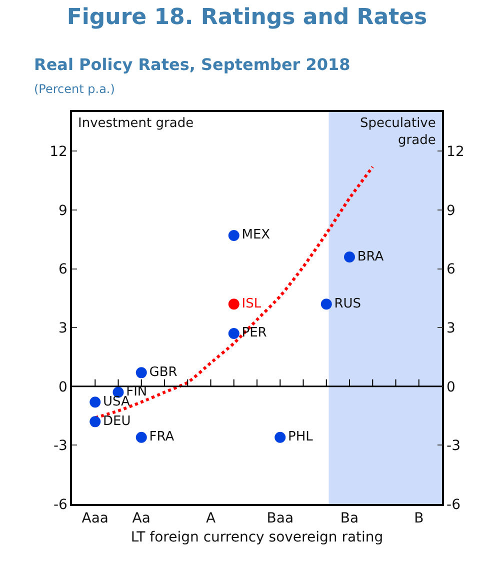 The image size is (494, 576). I want to click on x-tick-label: Aaa, so click(95, 518).